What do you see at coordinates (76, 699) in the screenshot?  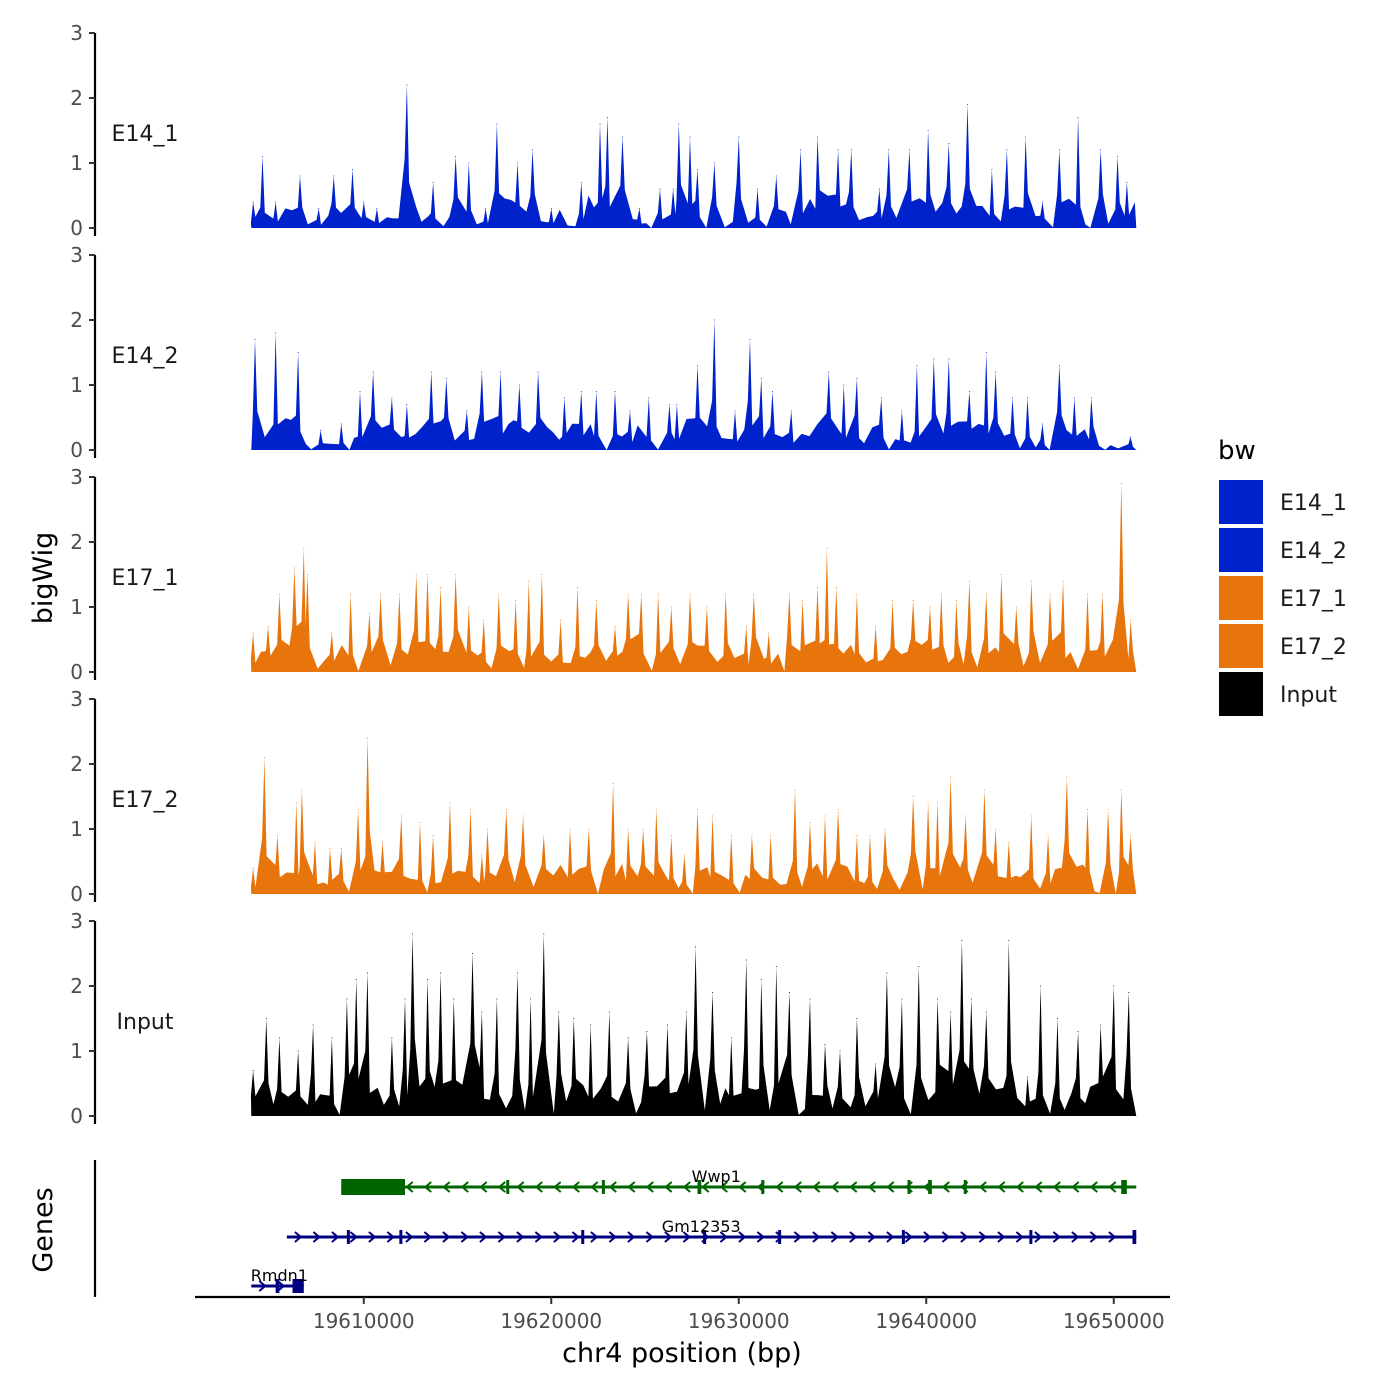 I see `y-tick-label: 3` at bounding box center [76, 699].